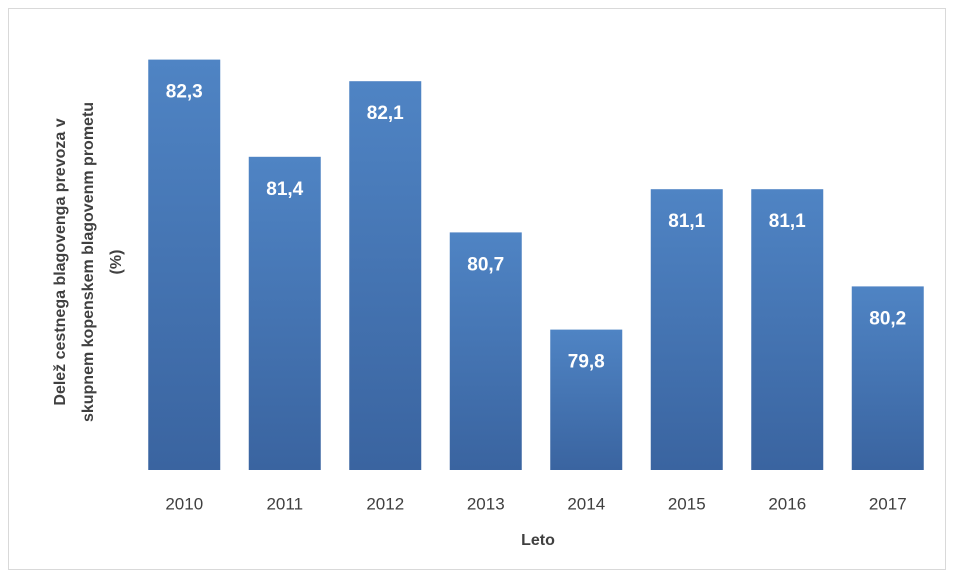 The width and height of the screenshot is (955, 578). I want to click on data-label: 79,8, so click(586, 362).